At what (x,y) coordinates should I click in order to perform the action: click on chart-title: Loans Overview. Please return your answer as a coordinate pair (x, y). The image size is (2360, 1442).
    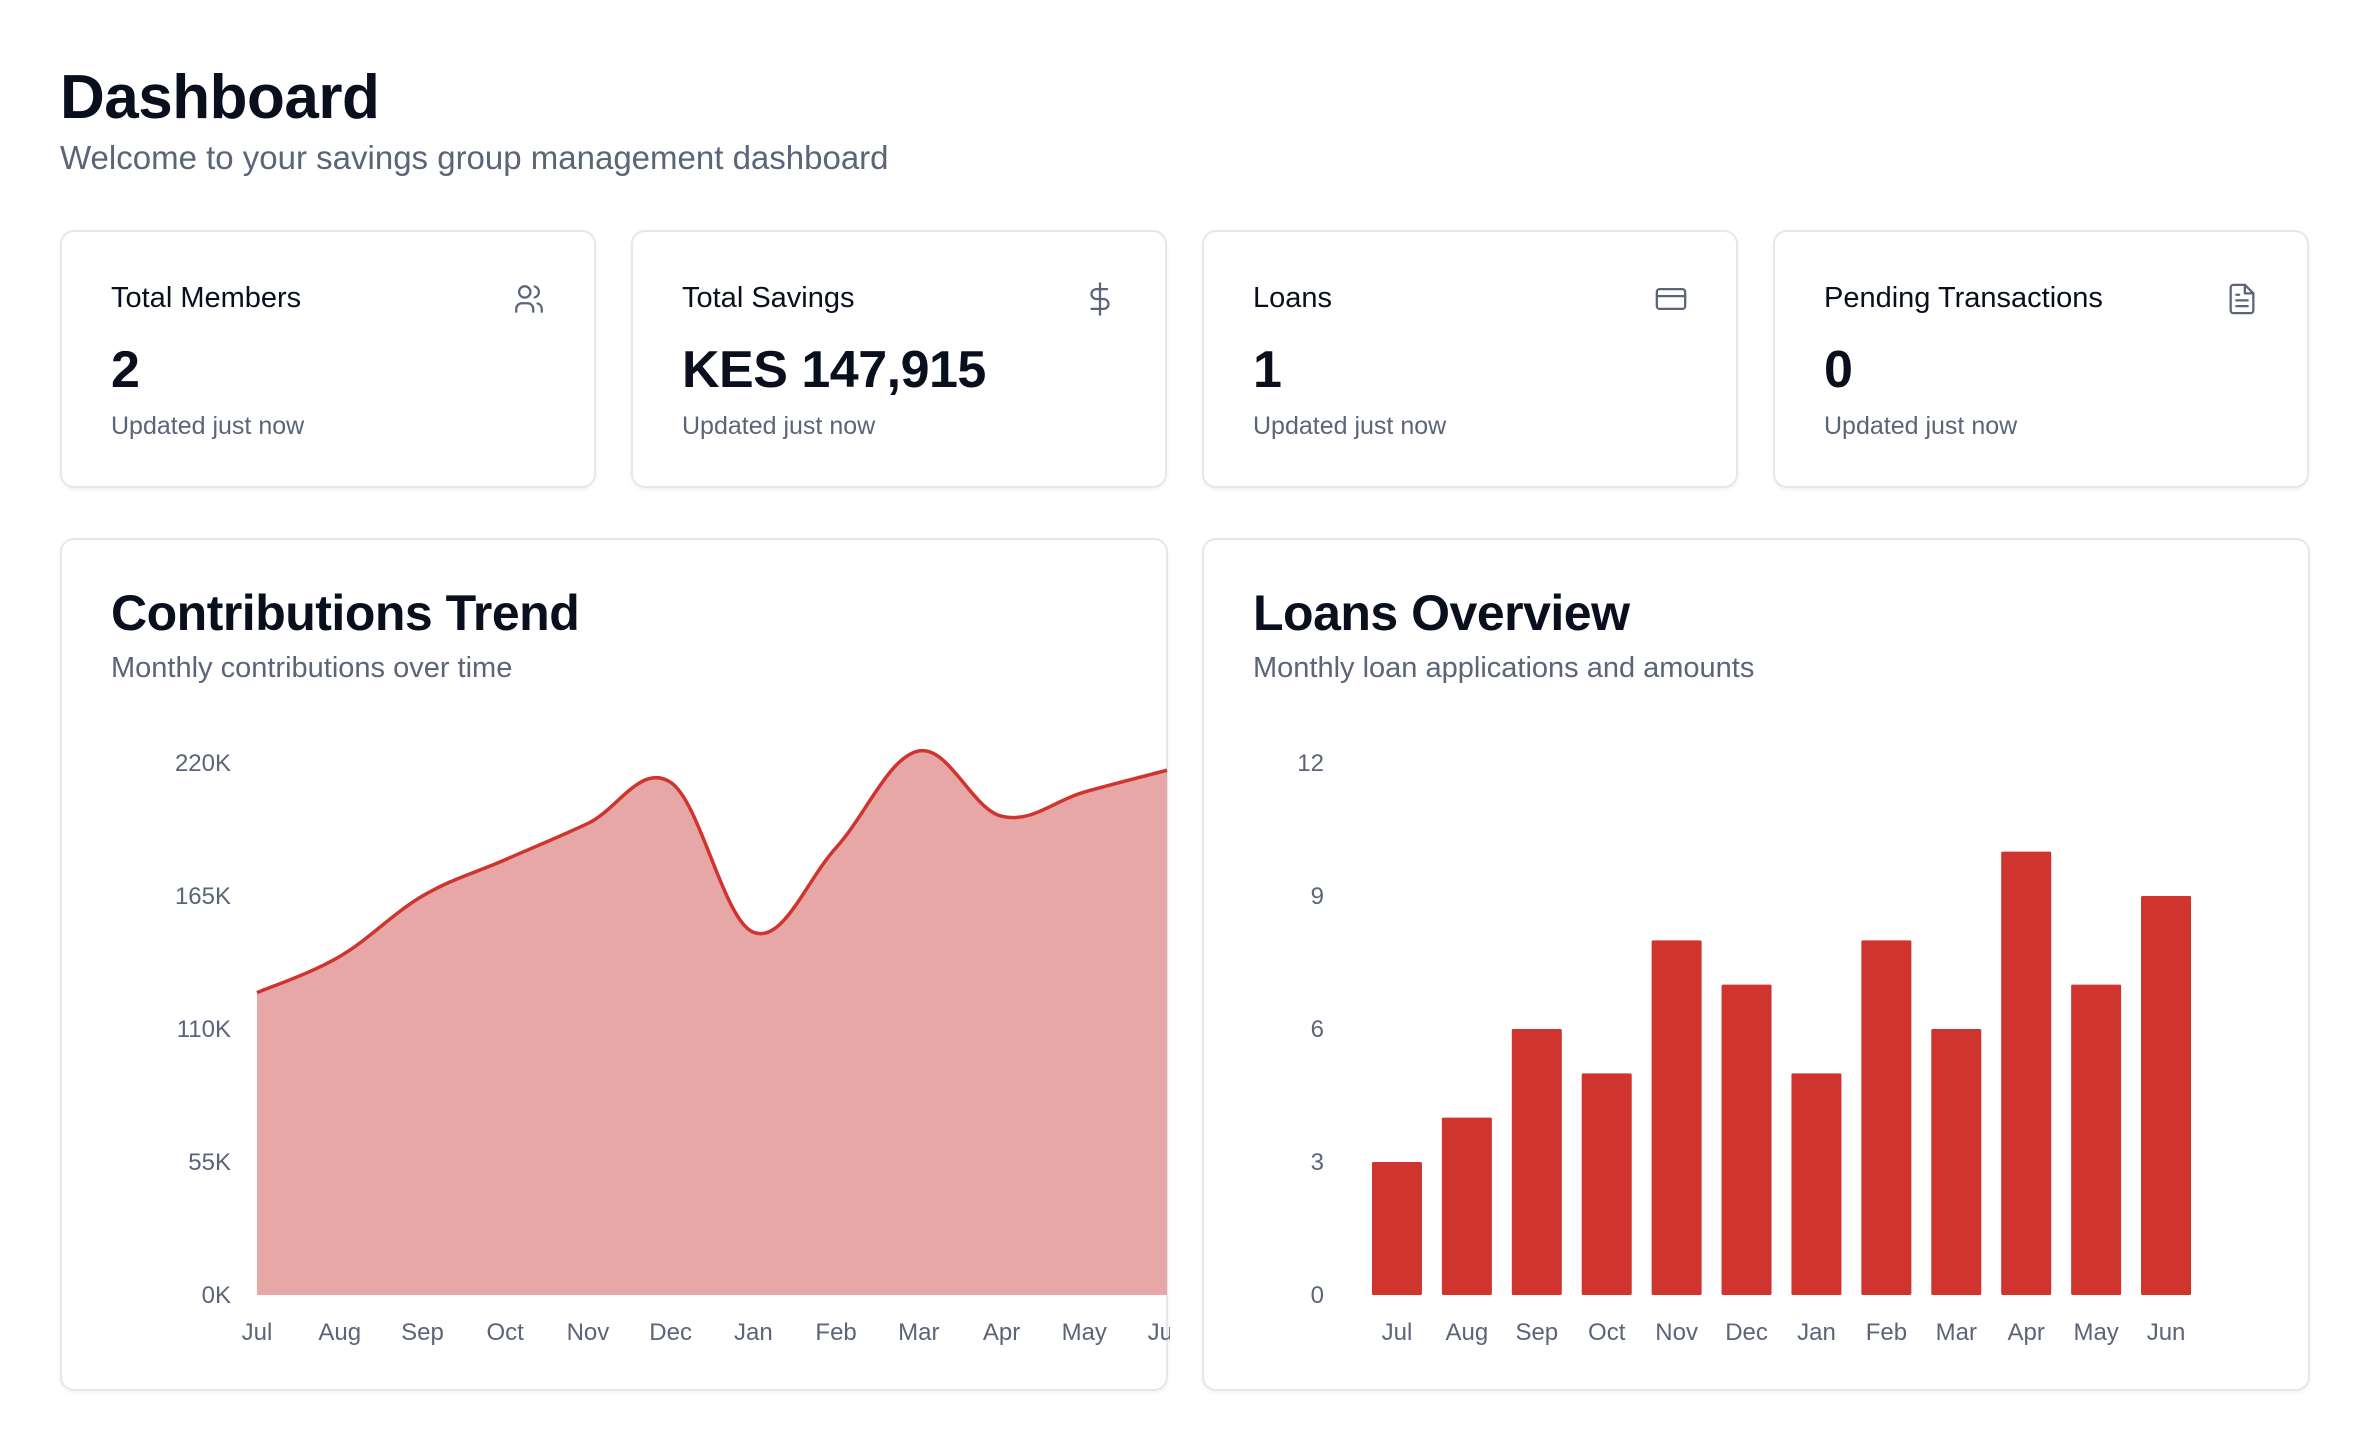
    Looking at the image, I should click on (1441, 613).